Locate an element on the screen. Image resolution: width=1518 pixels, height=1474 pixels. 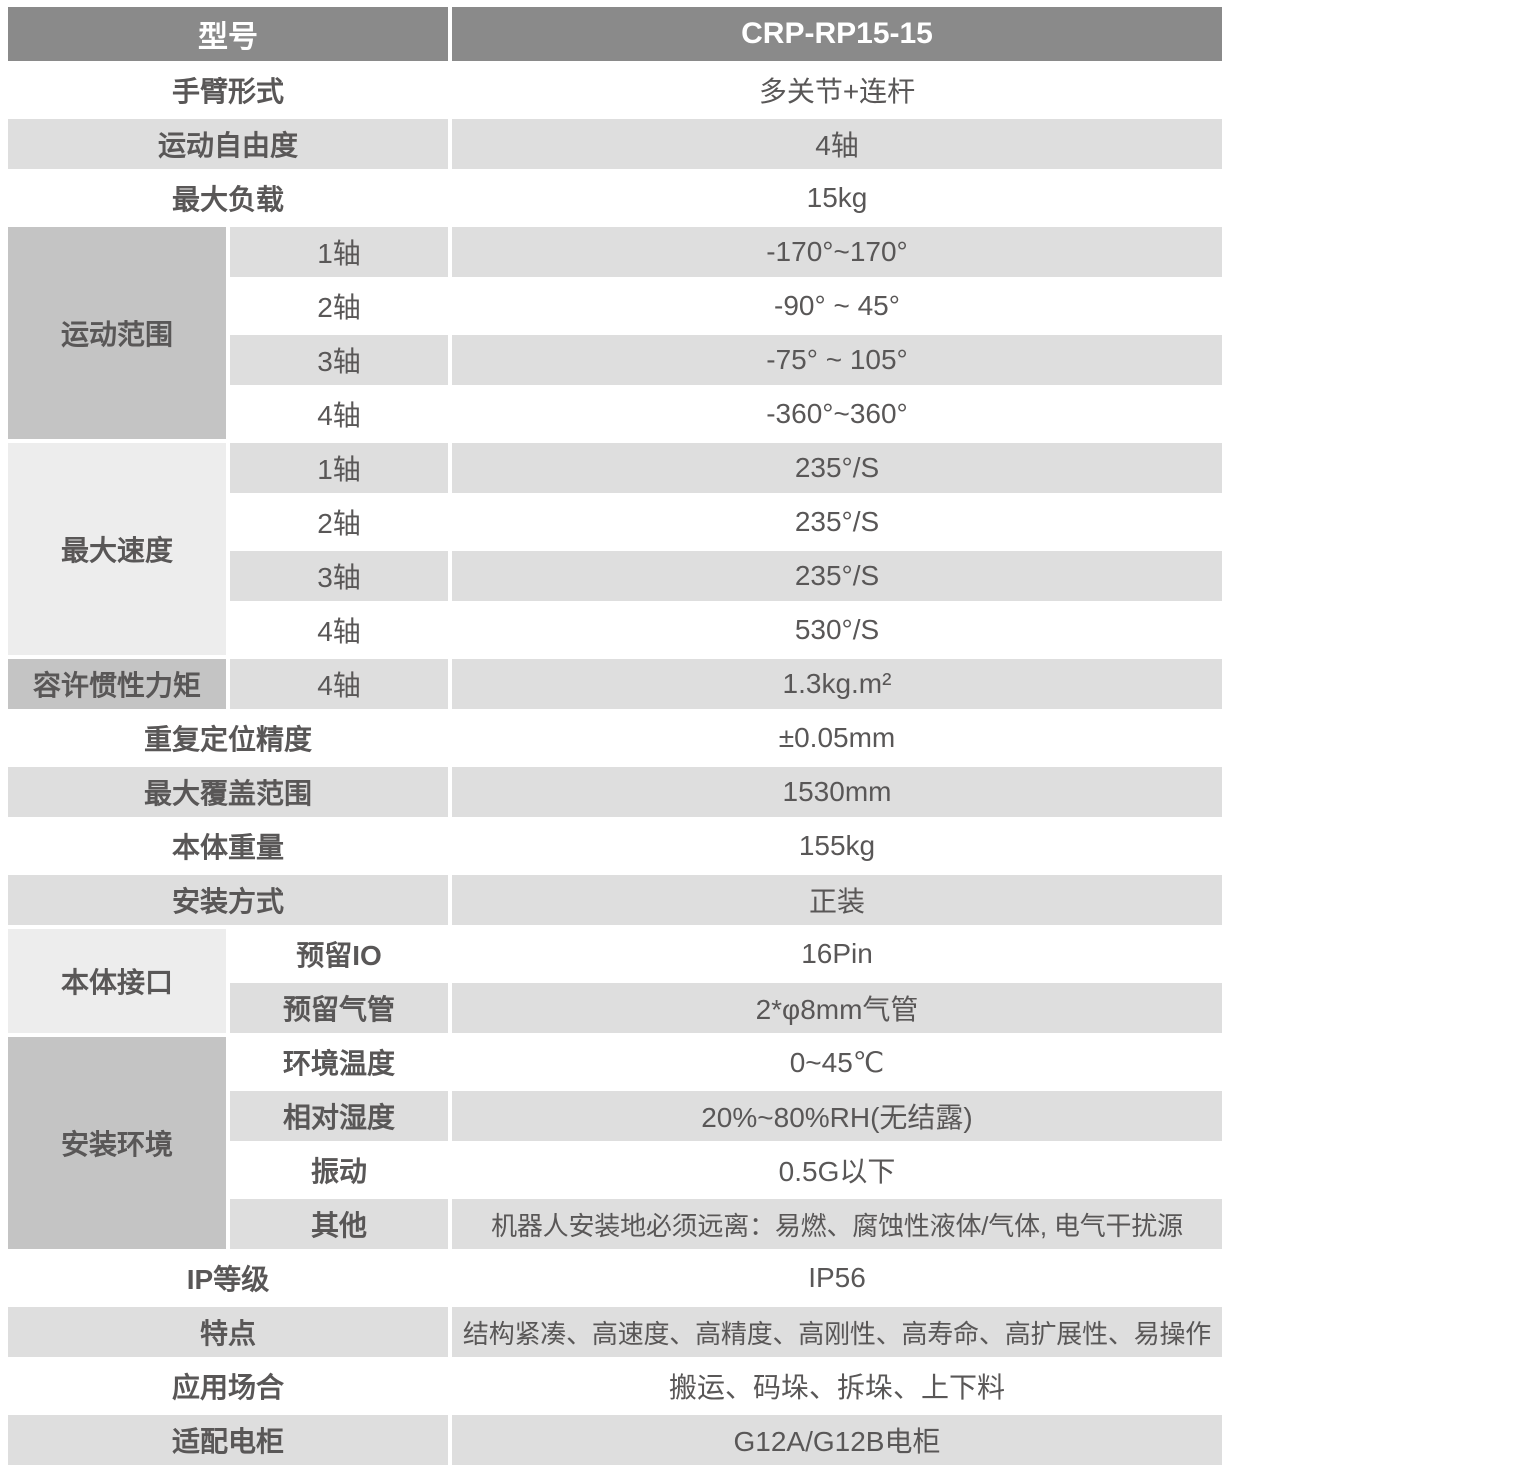
max-speed-axis3-value: 235°/S is located at coordinates (837, 576).